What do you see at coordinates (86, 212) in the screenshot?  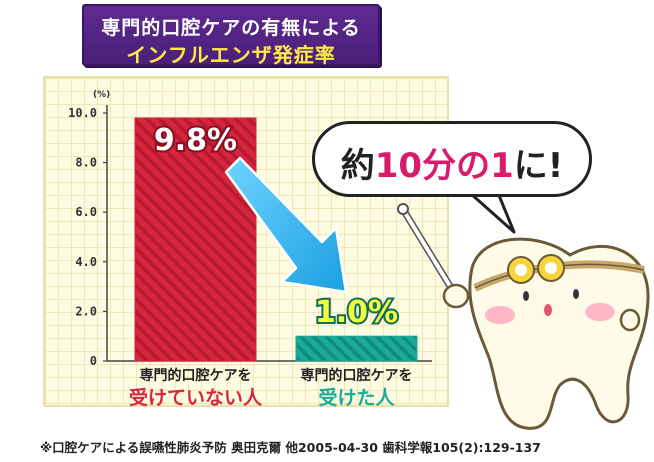 I see `y-tick-label: 6.0` at bounding box center [86, 212].